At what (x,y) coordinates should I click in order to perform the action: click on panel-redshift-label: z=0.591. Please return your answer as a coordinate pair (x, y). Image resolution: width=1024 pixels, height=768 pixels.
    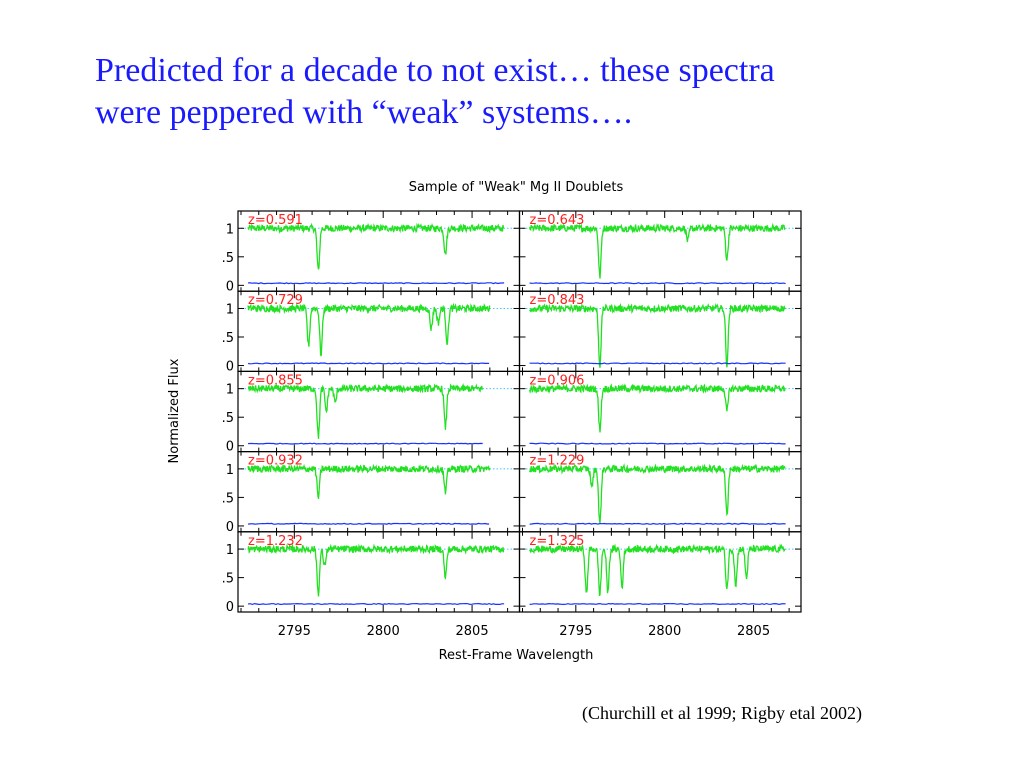
    Looking at the image, I should click on (275, 220).